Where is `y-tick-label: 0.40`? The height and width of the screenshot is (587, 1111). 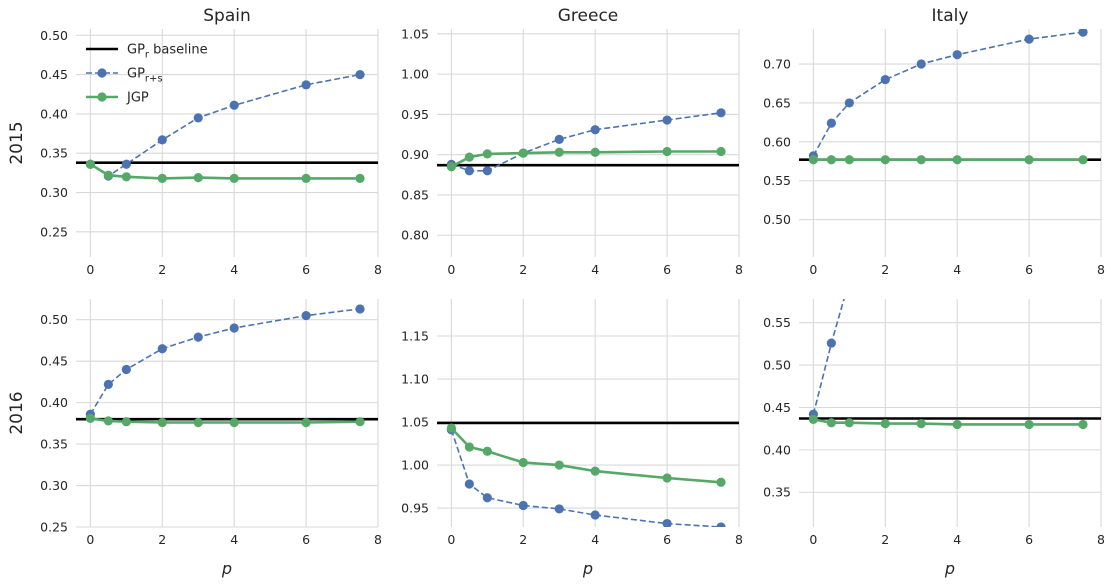 y-tick-label: 0.40 is located at coordinates (777, 449).